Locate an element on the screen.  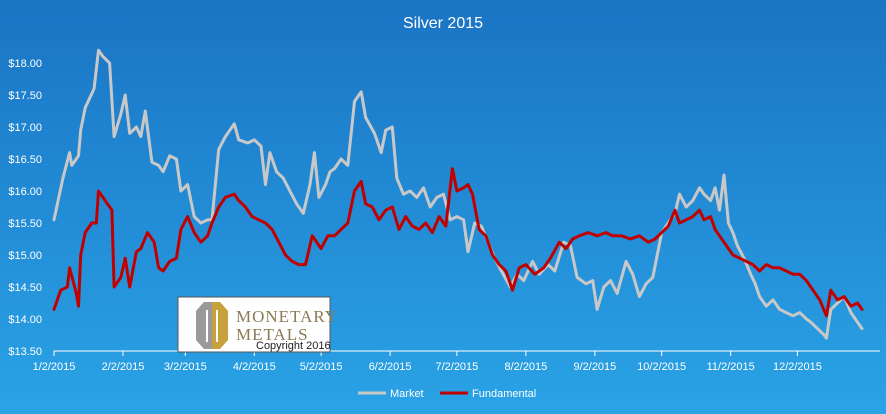
logo-copyright: Copyright 2016 is located at coordinates (293, 346).